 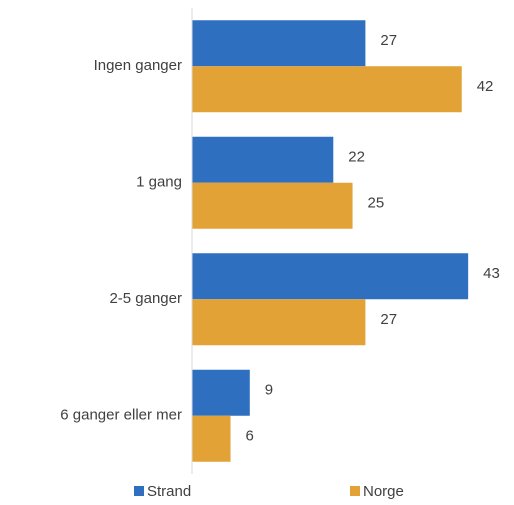 What do you see at coordinates (145, 298) in the screenshot?
I see `y-tick-label: 2-5 ganger` at bounding box center [145, 298].